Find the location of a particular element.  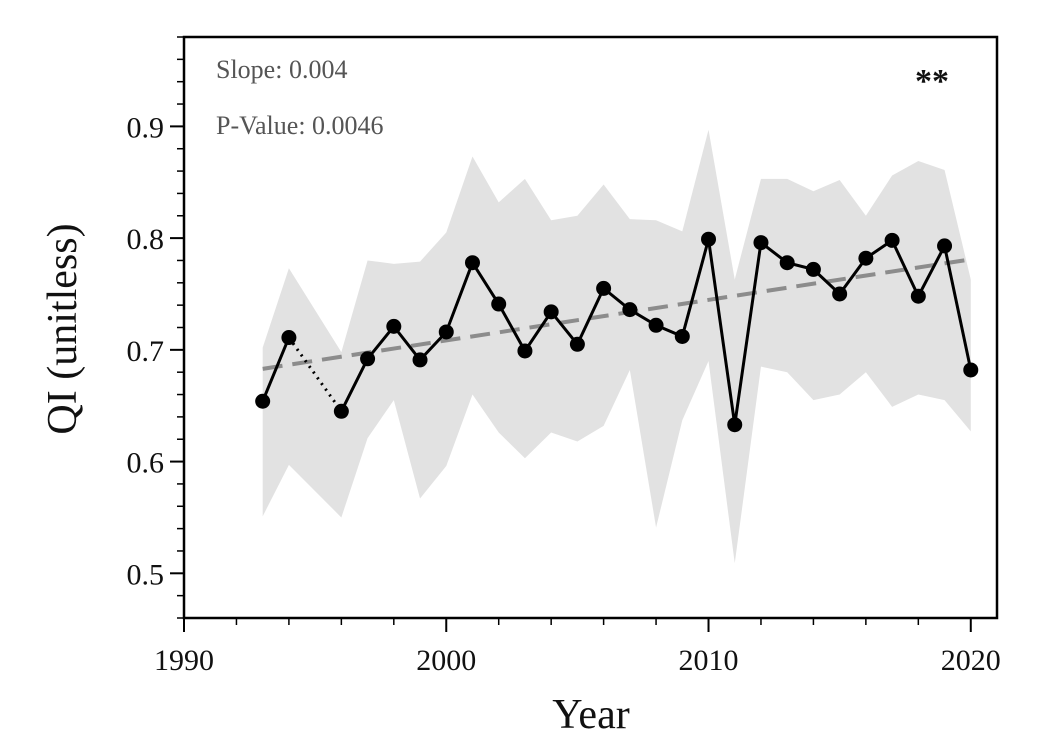

y-axis-title: QI (unitless) is located at coordinates (63, 328).